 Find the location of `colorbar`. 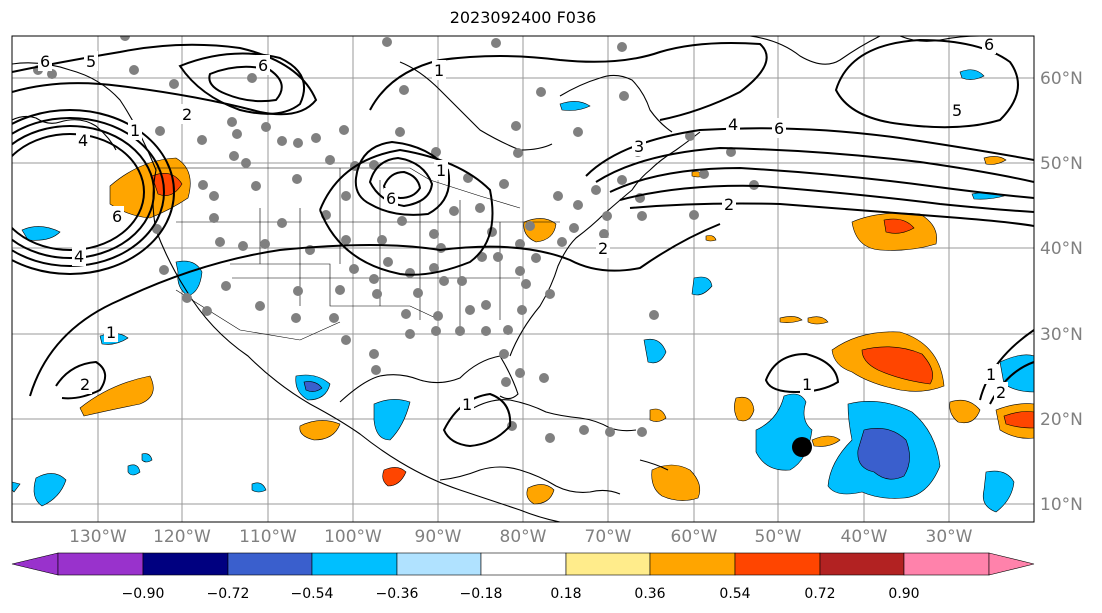

colorbar is located at coordinates (523, 564).